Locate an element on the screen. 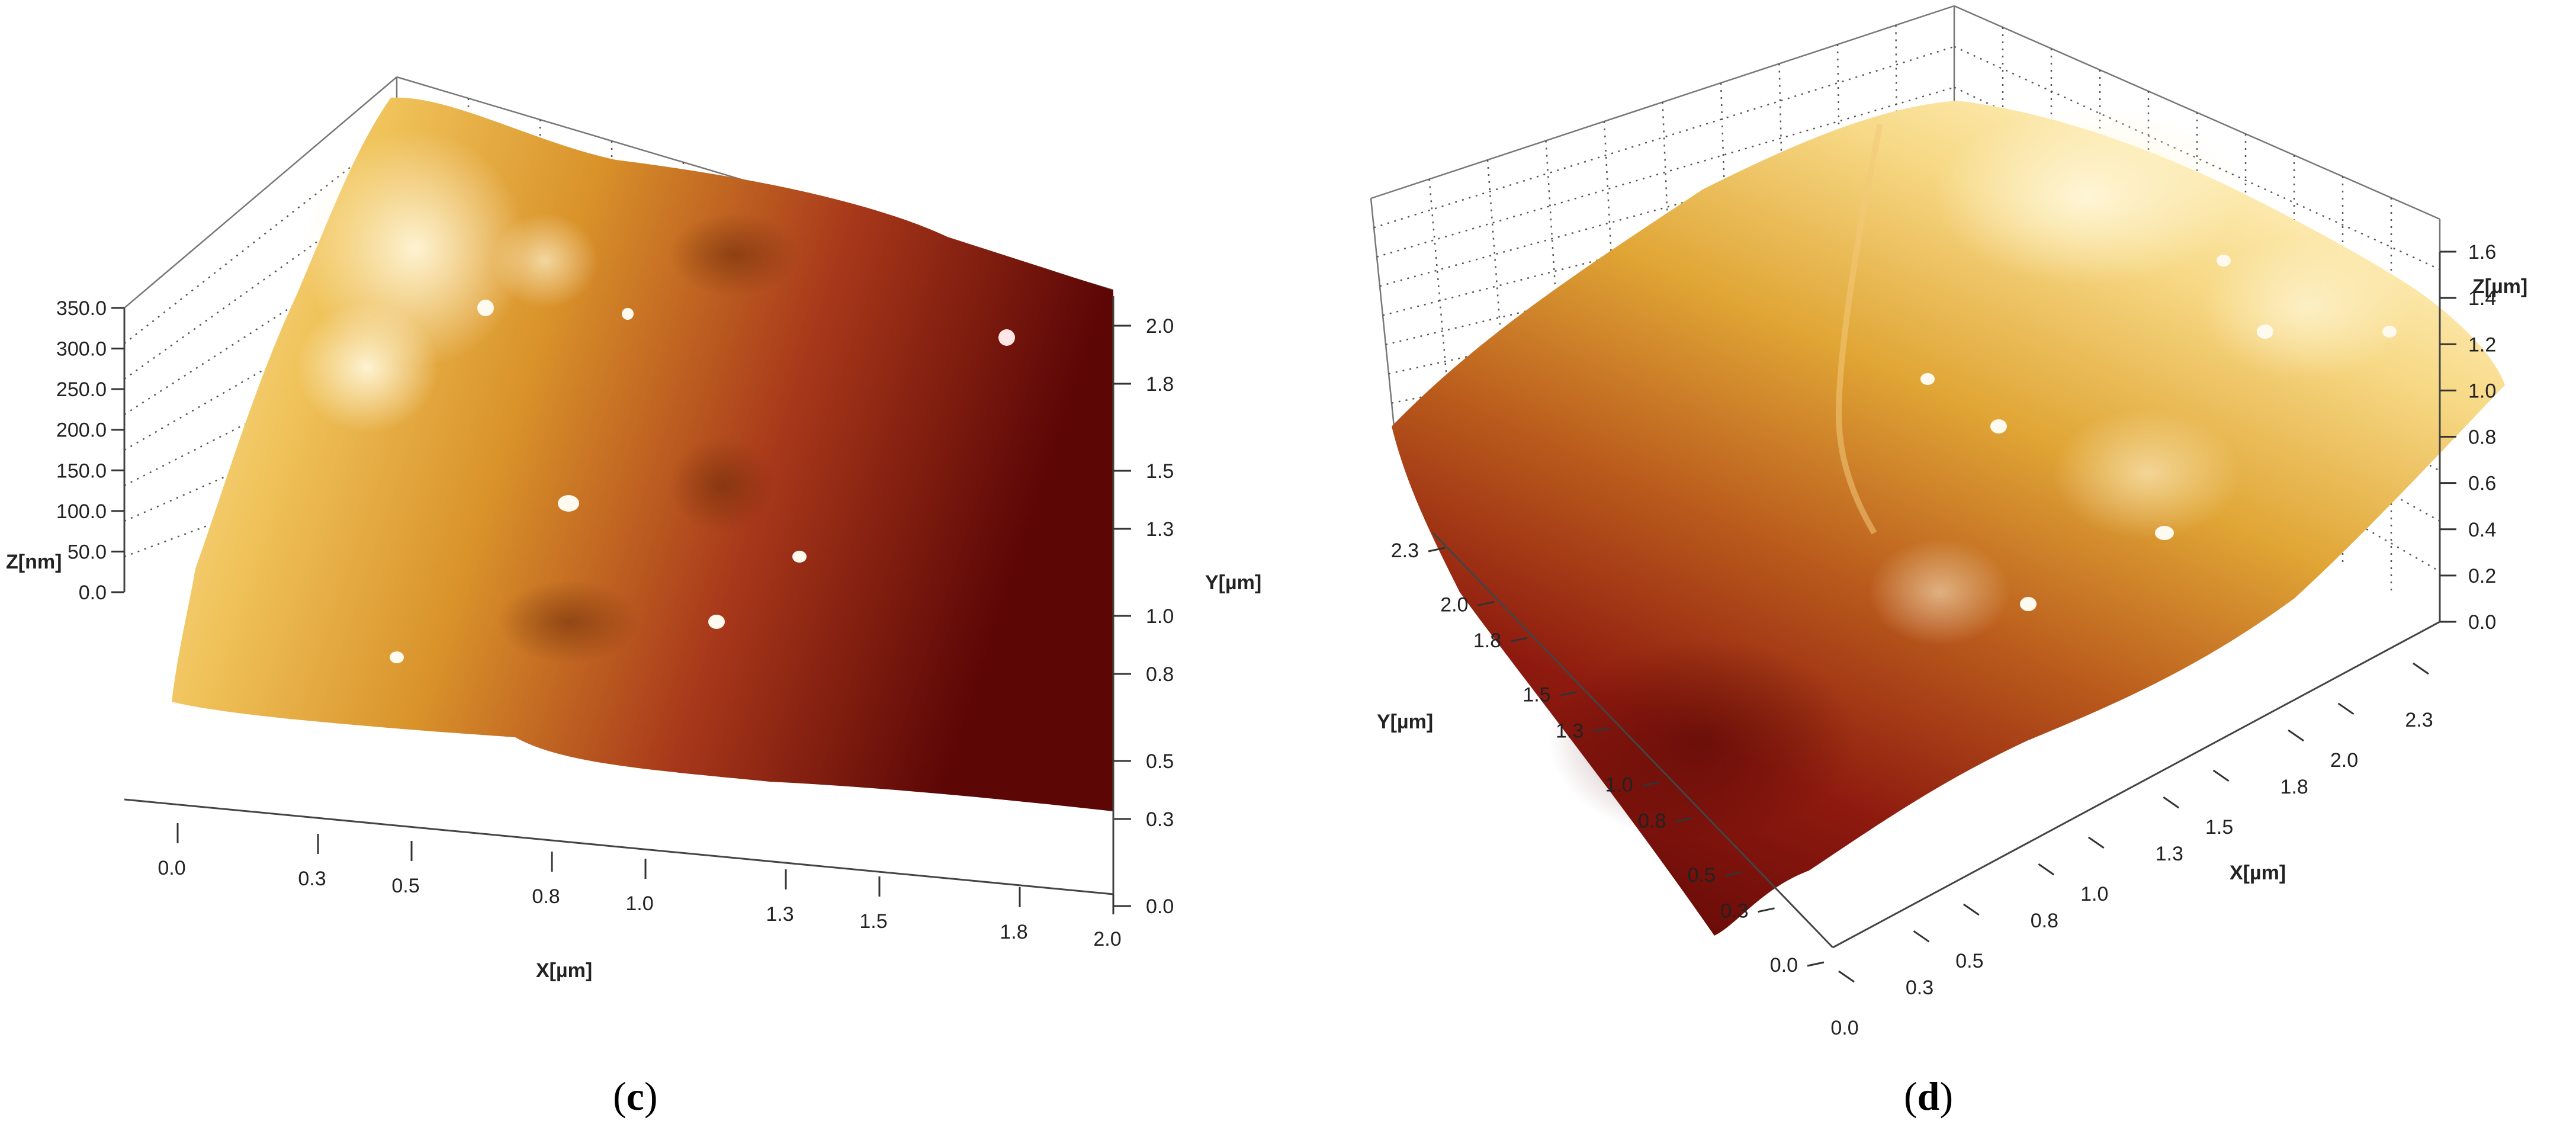 The width and height of the screenshot is (2576, 1137). z-tick-label-c: 100.0 is located at coordinates (81, 511).